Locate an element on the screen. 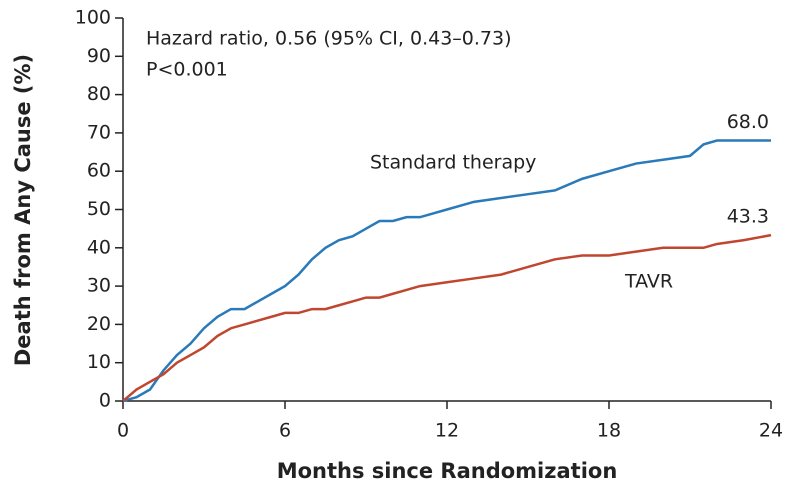  x-tick-label: 12 is located at coordinates (447, 431).